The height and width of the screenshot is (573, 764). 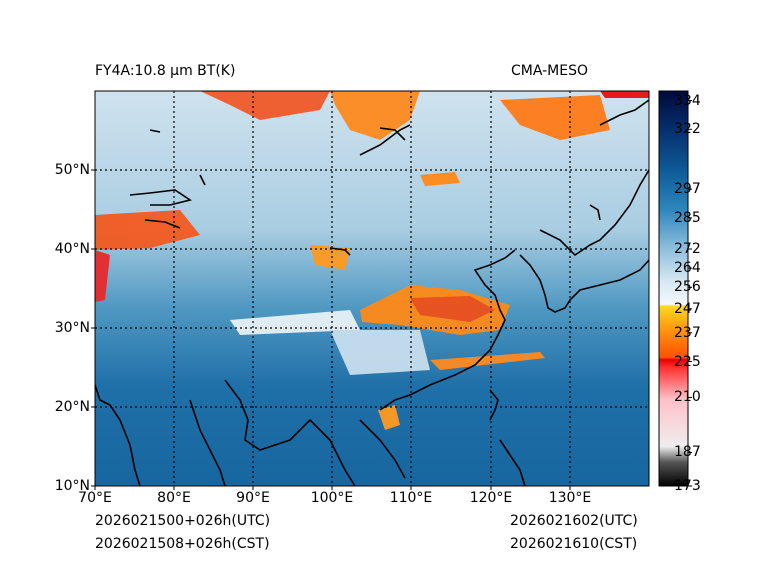 What do you see at coordinates (687, 361) in the screenshot?
I see `colorbar-label-225: 225` at bounding box center [687, 361].